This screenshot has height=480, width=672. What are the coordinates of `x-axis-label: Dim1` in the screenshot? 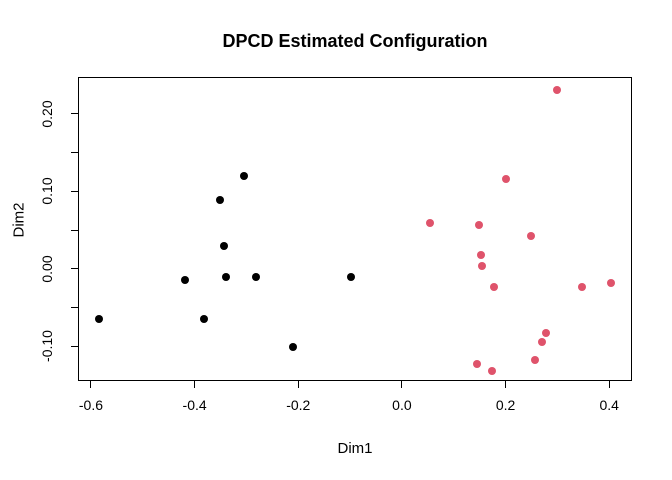 It's located at (355, 448).